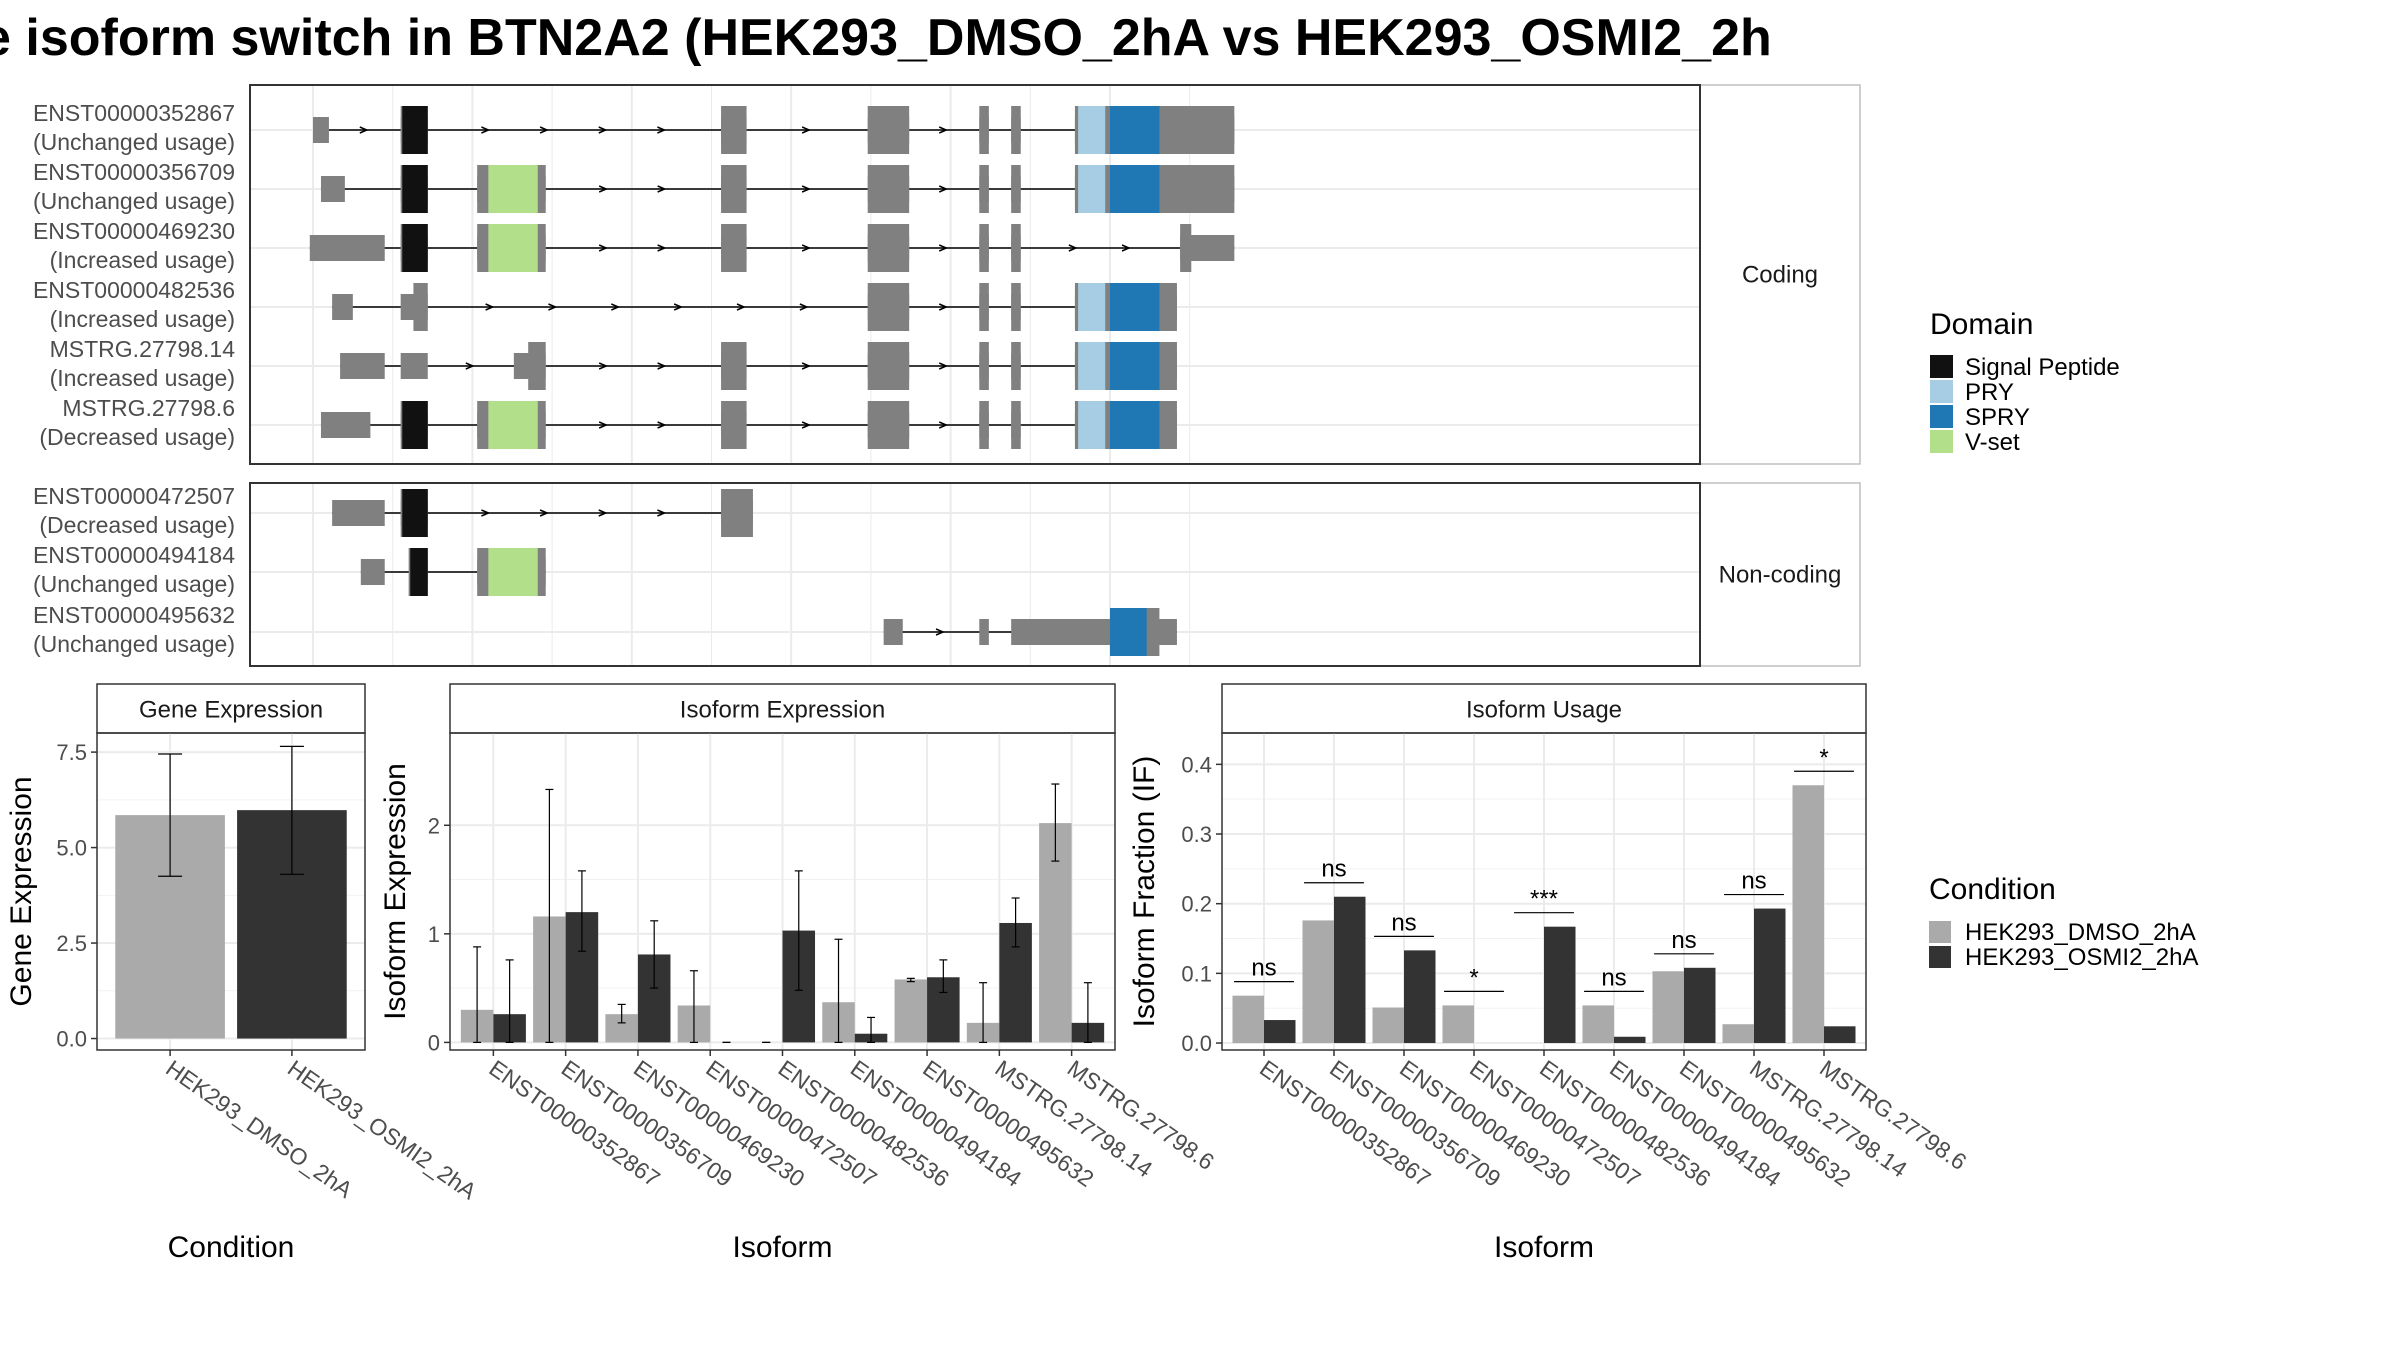 The height and width of the screenshot is (1350, 2400). I want to click on domain-legend-label: V-set, so click(1992, 442).